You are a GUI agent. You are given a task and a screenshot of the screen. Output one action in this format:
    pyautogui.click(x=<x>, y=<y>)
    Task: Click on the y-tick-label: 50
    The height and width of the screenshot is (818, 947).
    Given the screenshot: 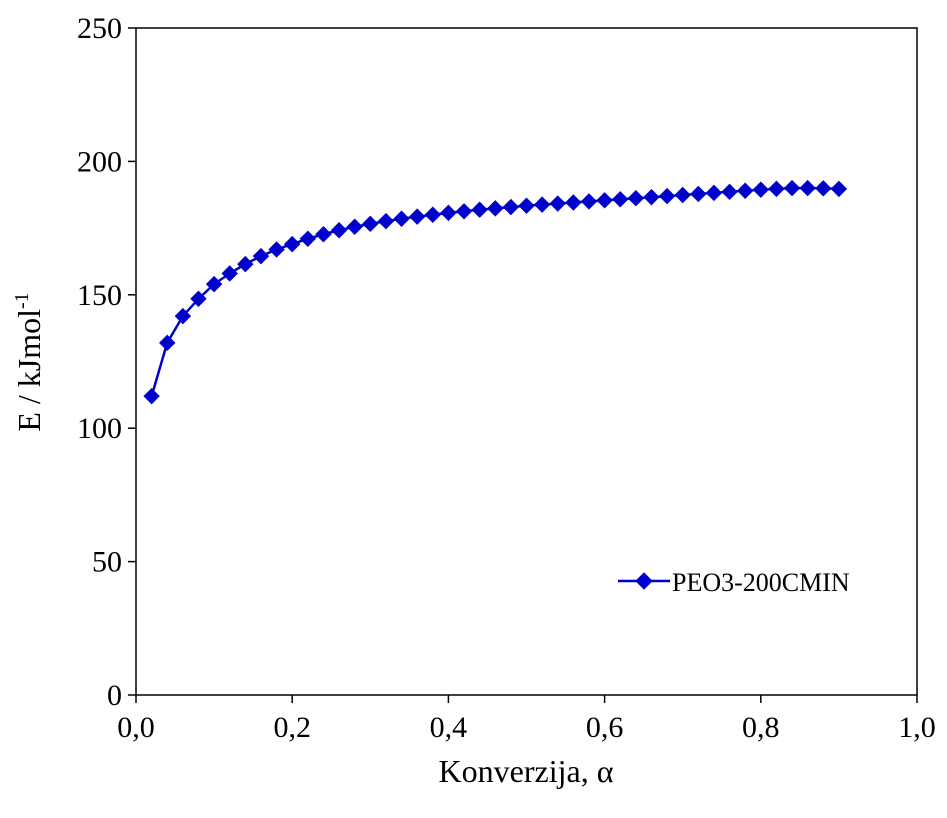 What is the action you would take?
    pyautogui.click(x=107, y=562)
    